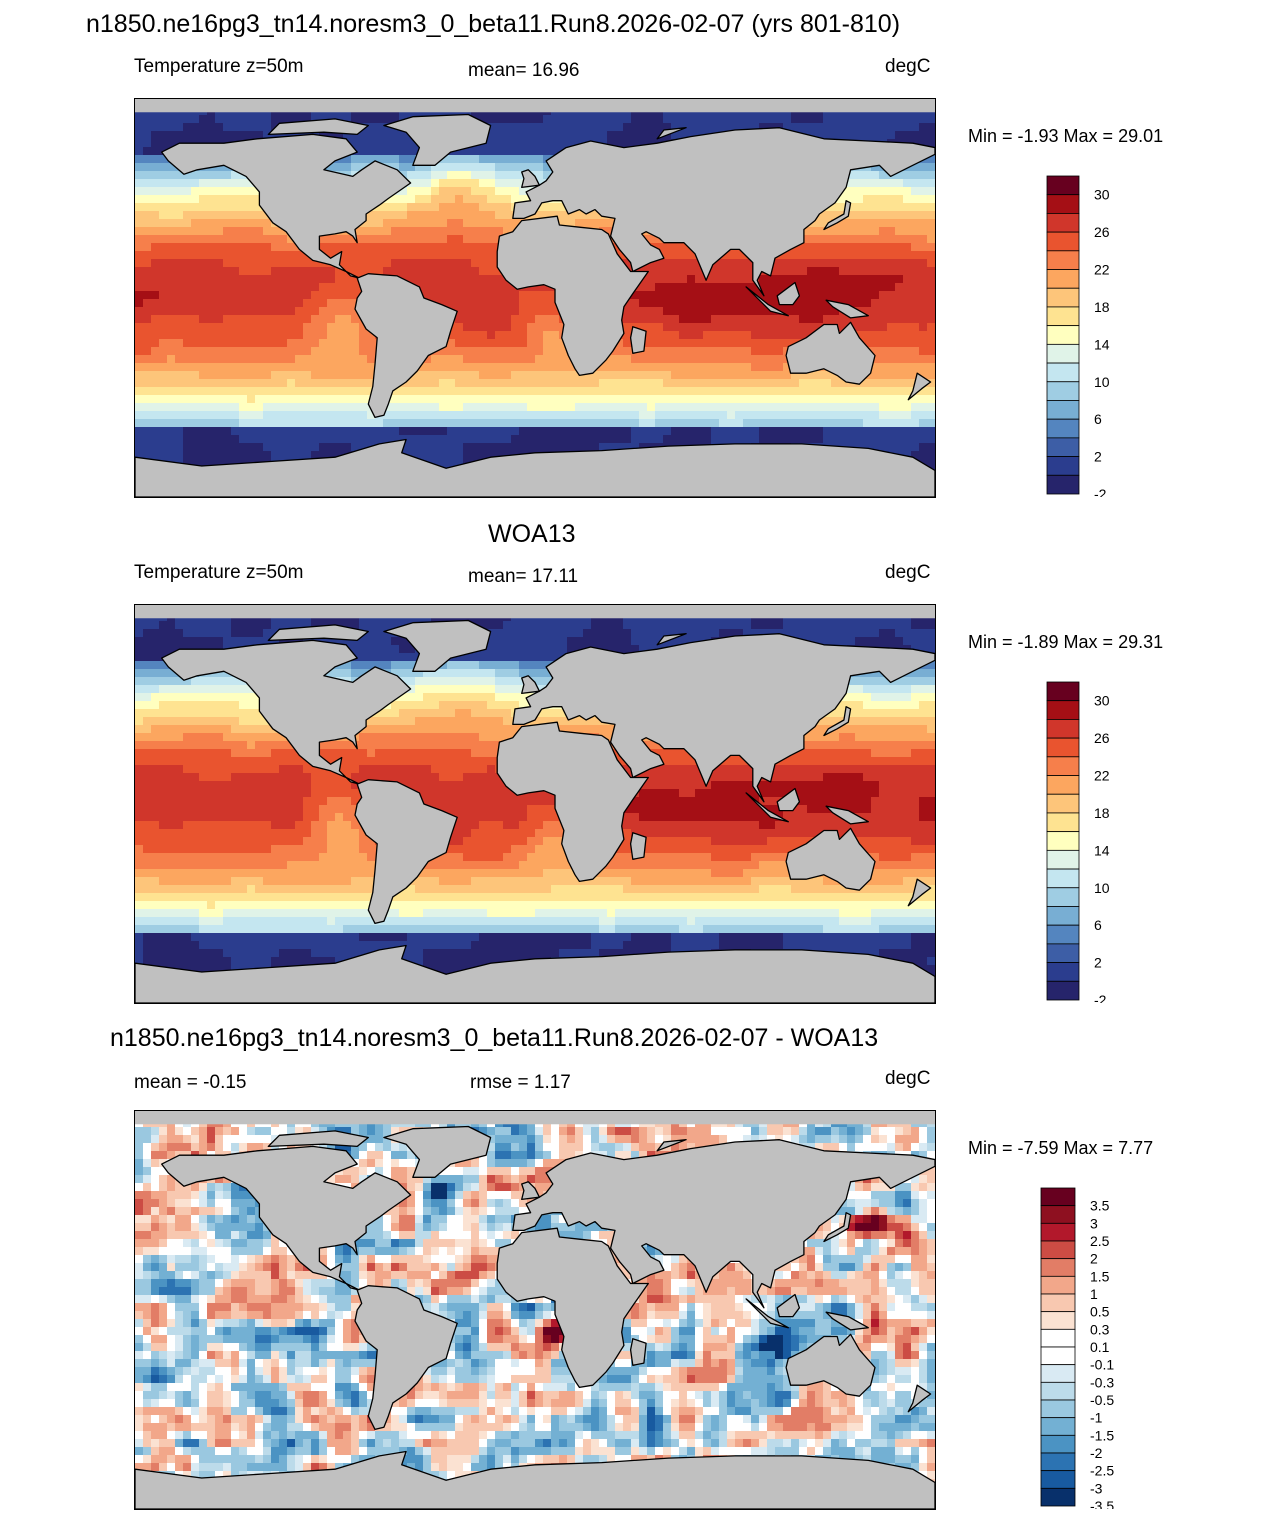 The height and width of the screenshot is (1519, 1285). I want to click on colorbar-tick-label: 0.5, so click(1100, 1312).